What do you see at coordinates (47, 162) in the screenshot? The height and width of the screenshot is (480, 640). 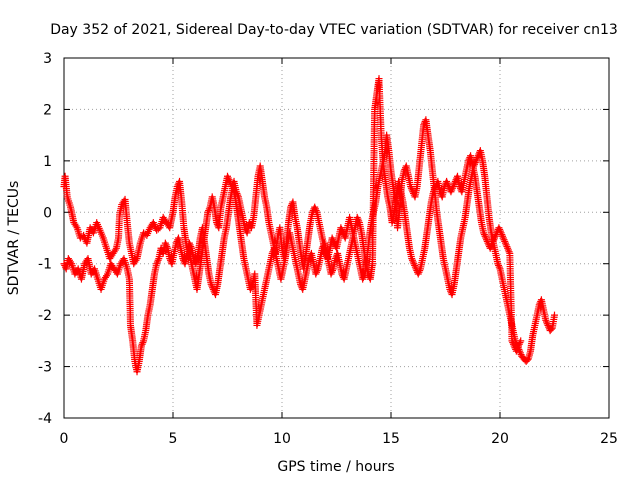 I see `y-tick-label: 1` at bounding box center [47, 162].